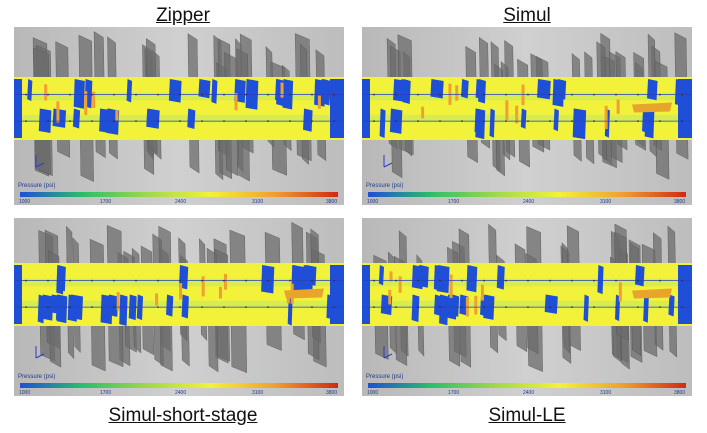 This screenshot has width=707, height=433. I want to click on panel-title-simul-short-stage: Simul-short-stage, so click(183, 415).